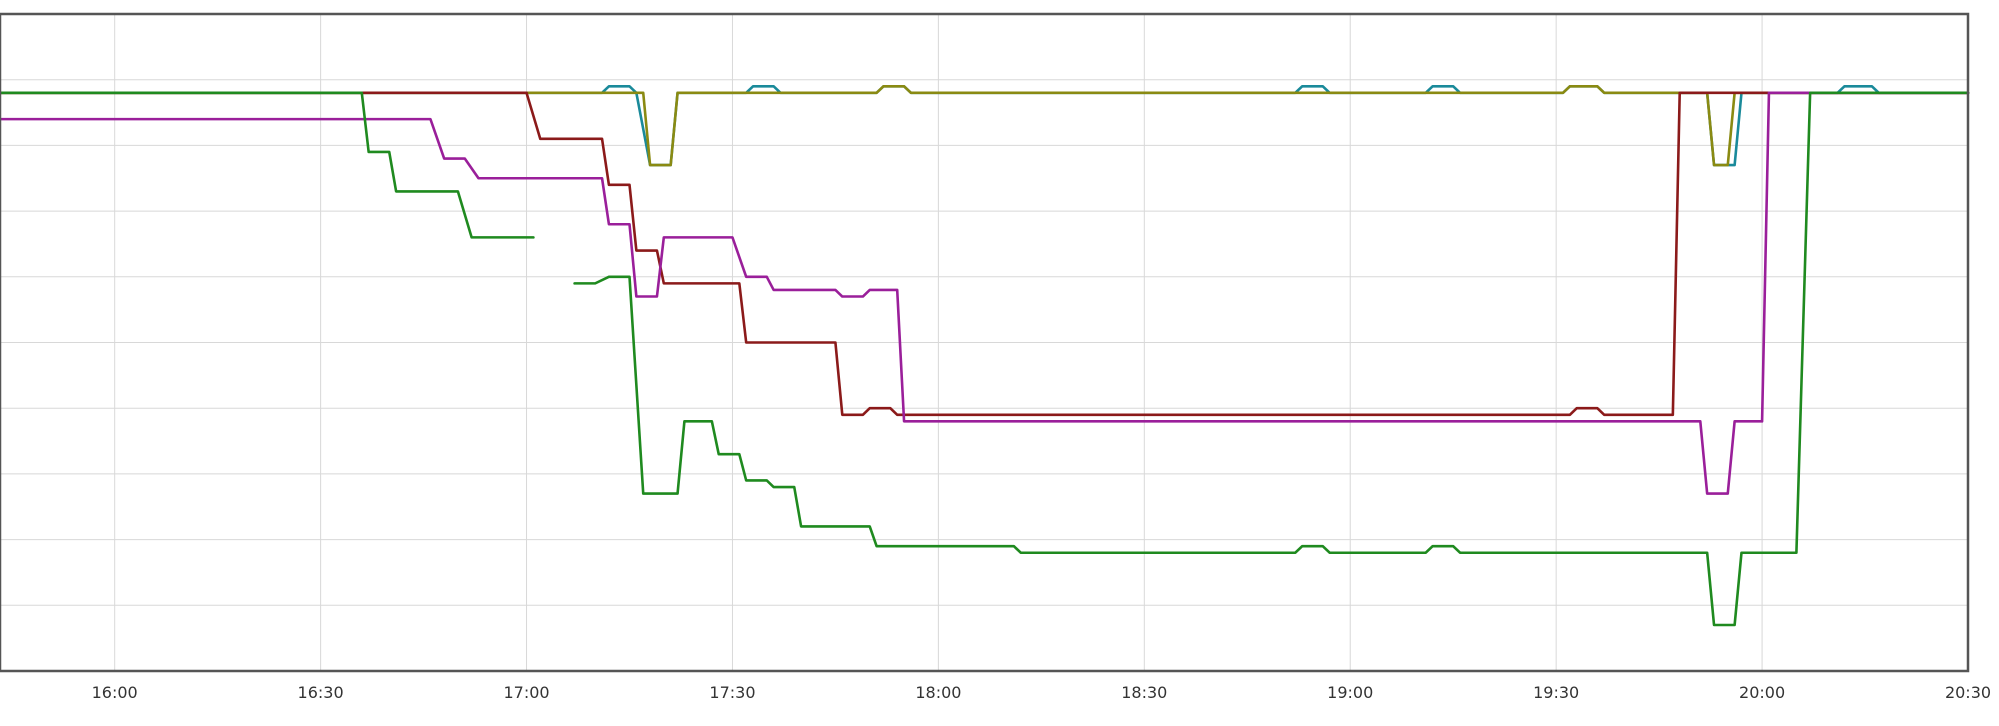 This screenshot has height=726, width=1999. Describe the element at coordinates (115, 692) in the screenshot. I see `x-tick-label: 16:00` at that location.